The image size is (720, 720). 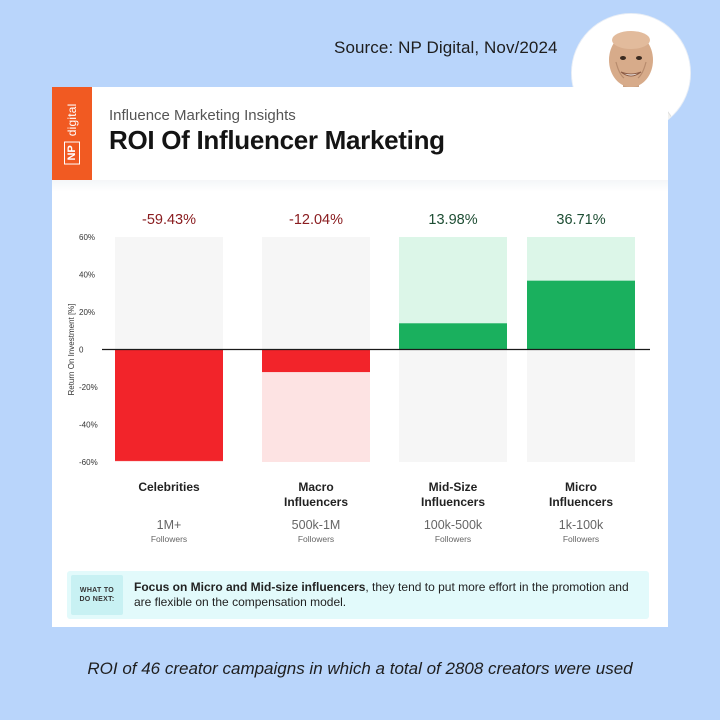 What do you see at coordinates (631, 73) in the screenshot?
I see `avatar` at bounding box center [631, 73].